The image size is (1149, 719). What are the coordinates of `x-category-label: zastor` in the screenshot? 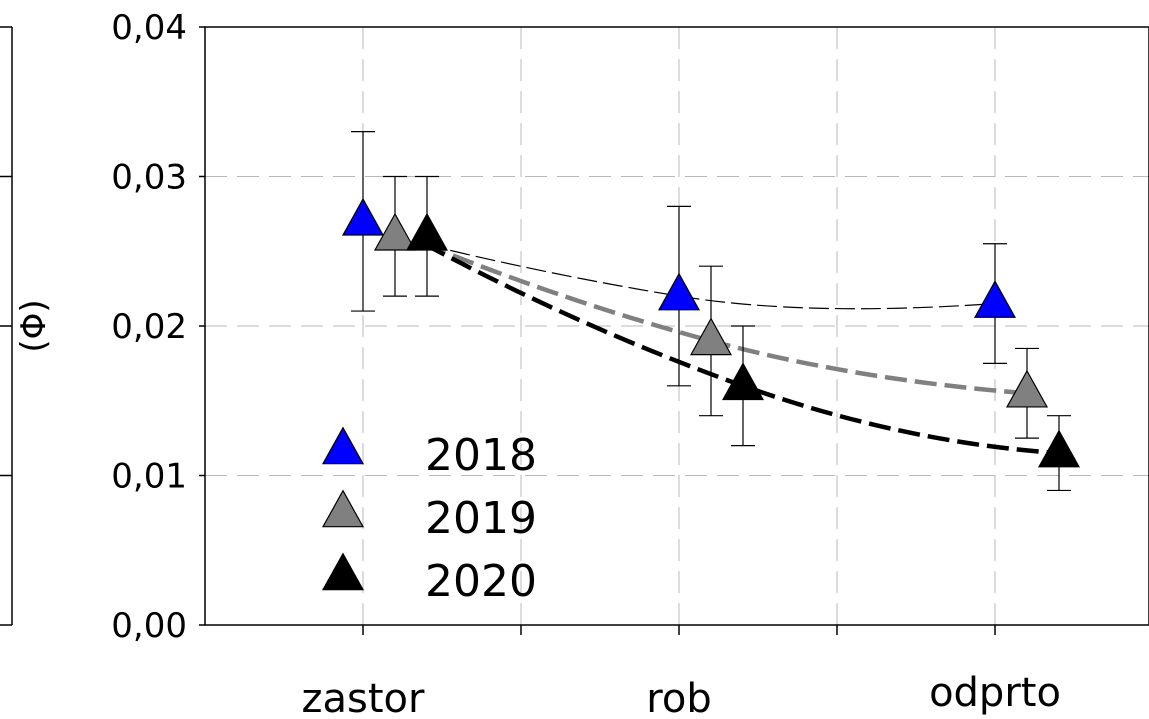 It's located at (364, 697).